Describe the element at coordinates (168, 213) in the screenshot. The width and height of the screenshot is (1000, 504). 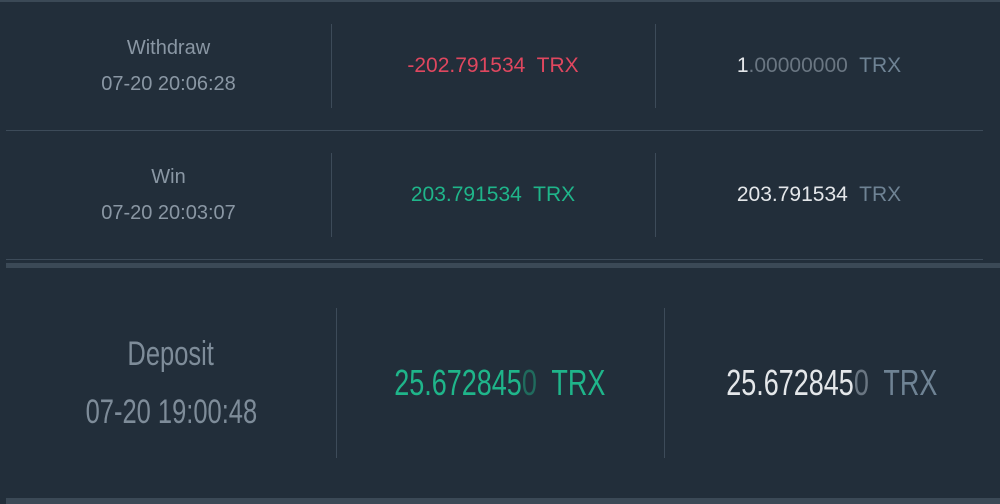
I see `transaction-time: 07-20 20:03:07` at that location.